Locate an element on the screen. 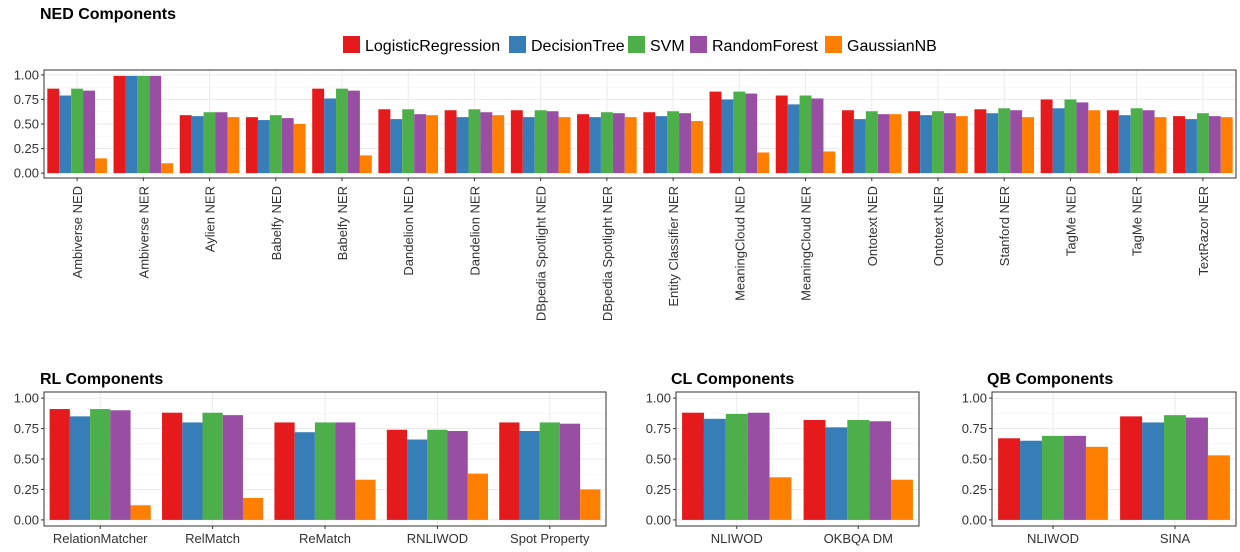 The height and width of the screenshot is (552, 1240). legend-item-gaussiannb: GaussianNB is located at coordinates (881, 45).